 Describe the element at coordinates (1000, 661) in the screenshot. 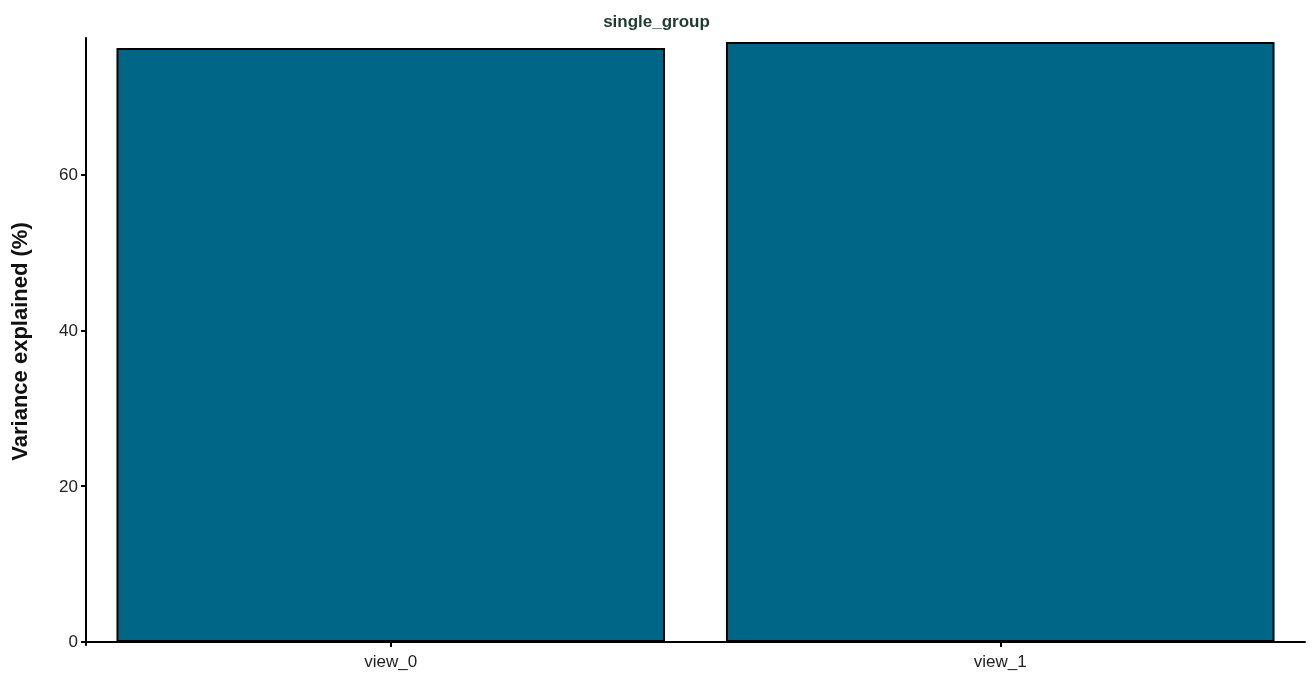

I see `x-tick-label: view_1` at that location.